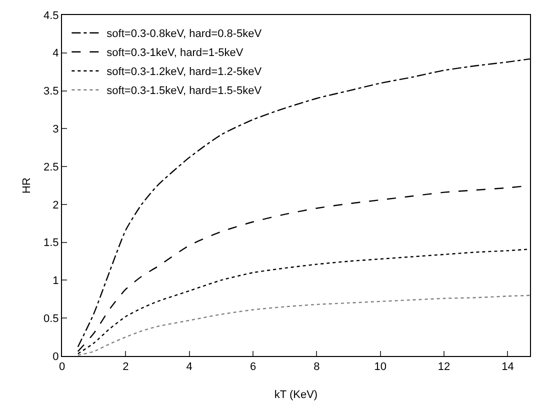 The height and width of the screenshot is (401, 545). What do you see at coordinates (51, 92) in the screenshot?
I see `y-tick-label: 3.5` at bounding box center [51, 92].